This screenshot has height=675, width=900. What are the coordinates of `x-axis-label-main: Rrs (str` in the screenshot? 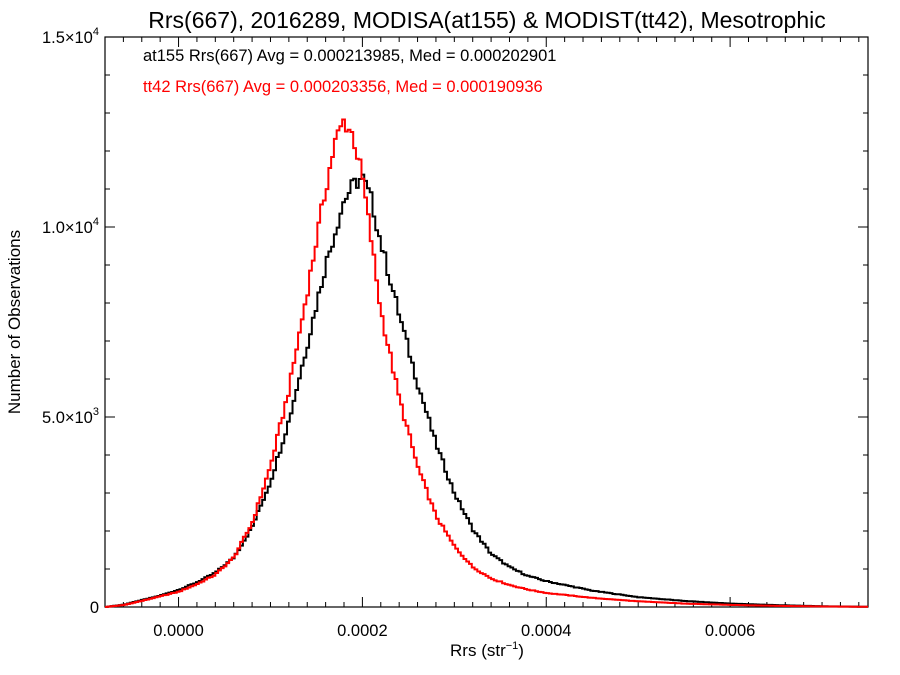 It's located at (478, 650).